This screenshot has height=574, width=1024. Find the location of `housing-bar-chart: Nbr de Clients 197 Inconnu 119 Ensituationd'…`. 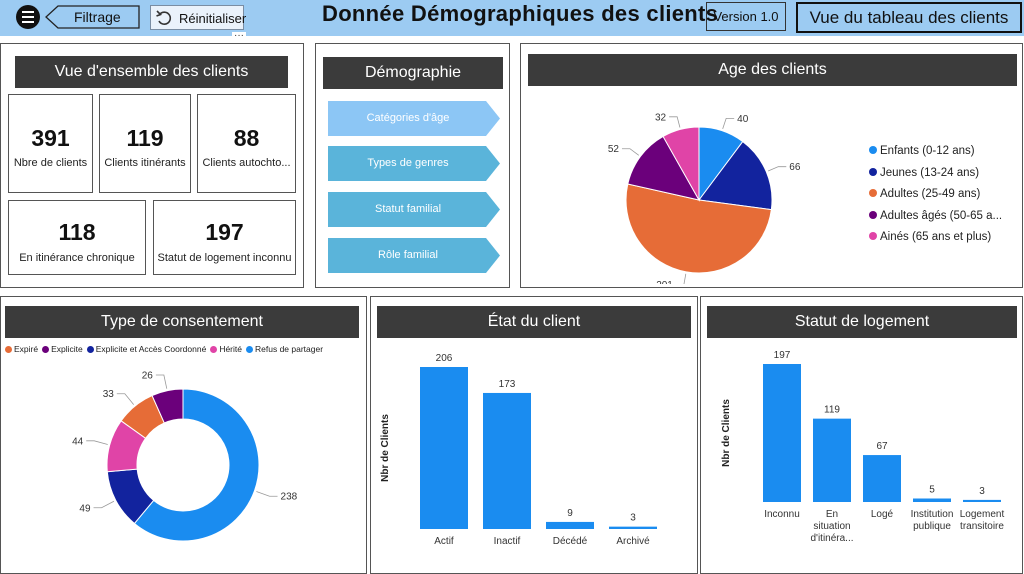

housing-bar-chart: Nbr de Clients 197 Inconnu 119 Ensituationd'… is located at coordinates (861, 456).